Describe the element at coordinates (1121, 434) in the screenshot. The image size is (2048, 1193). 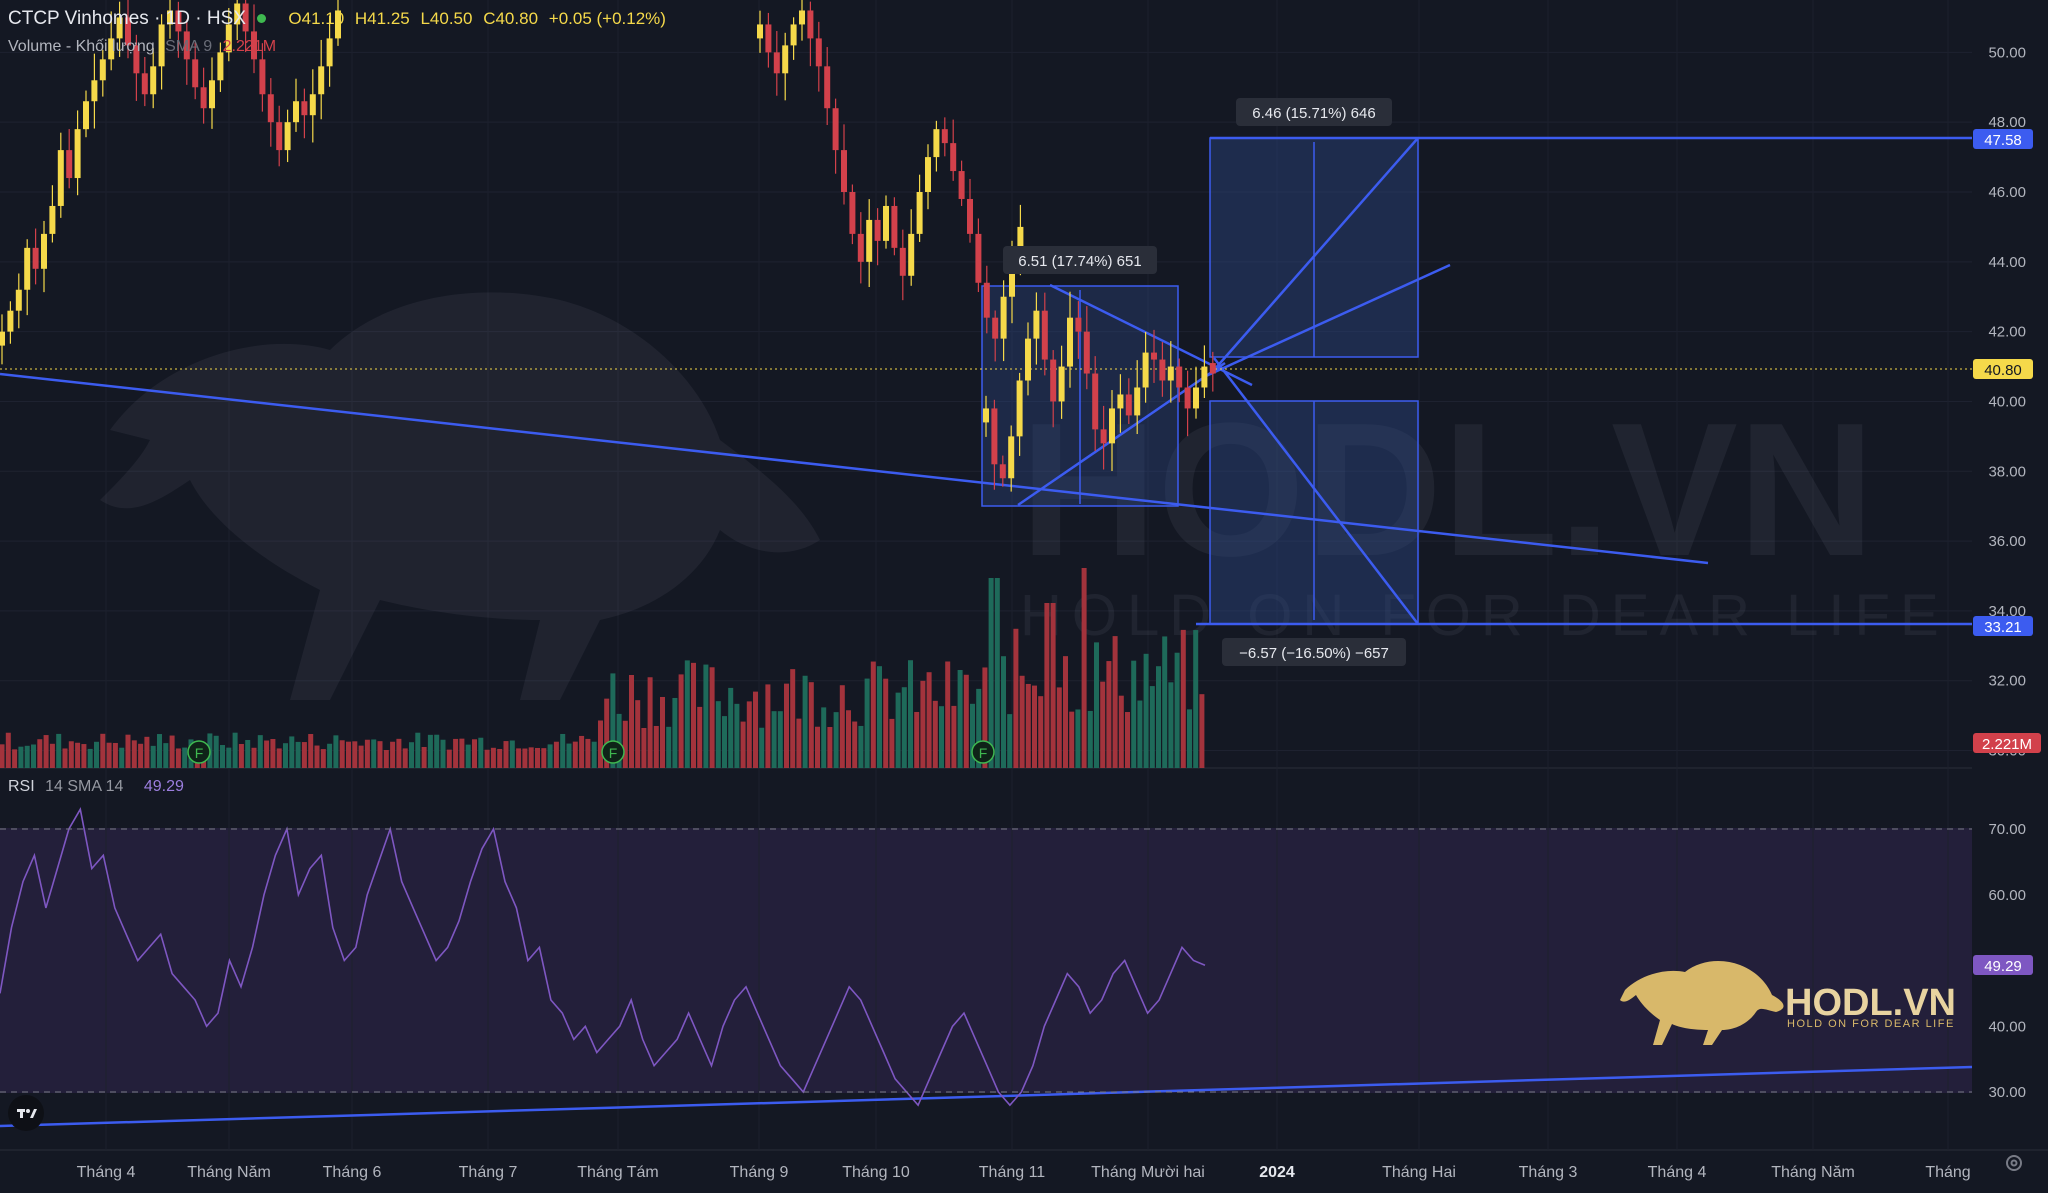
I see `triangle-bottom-line` at that location.